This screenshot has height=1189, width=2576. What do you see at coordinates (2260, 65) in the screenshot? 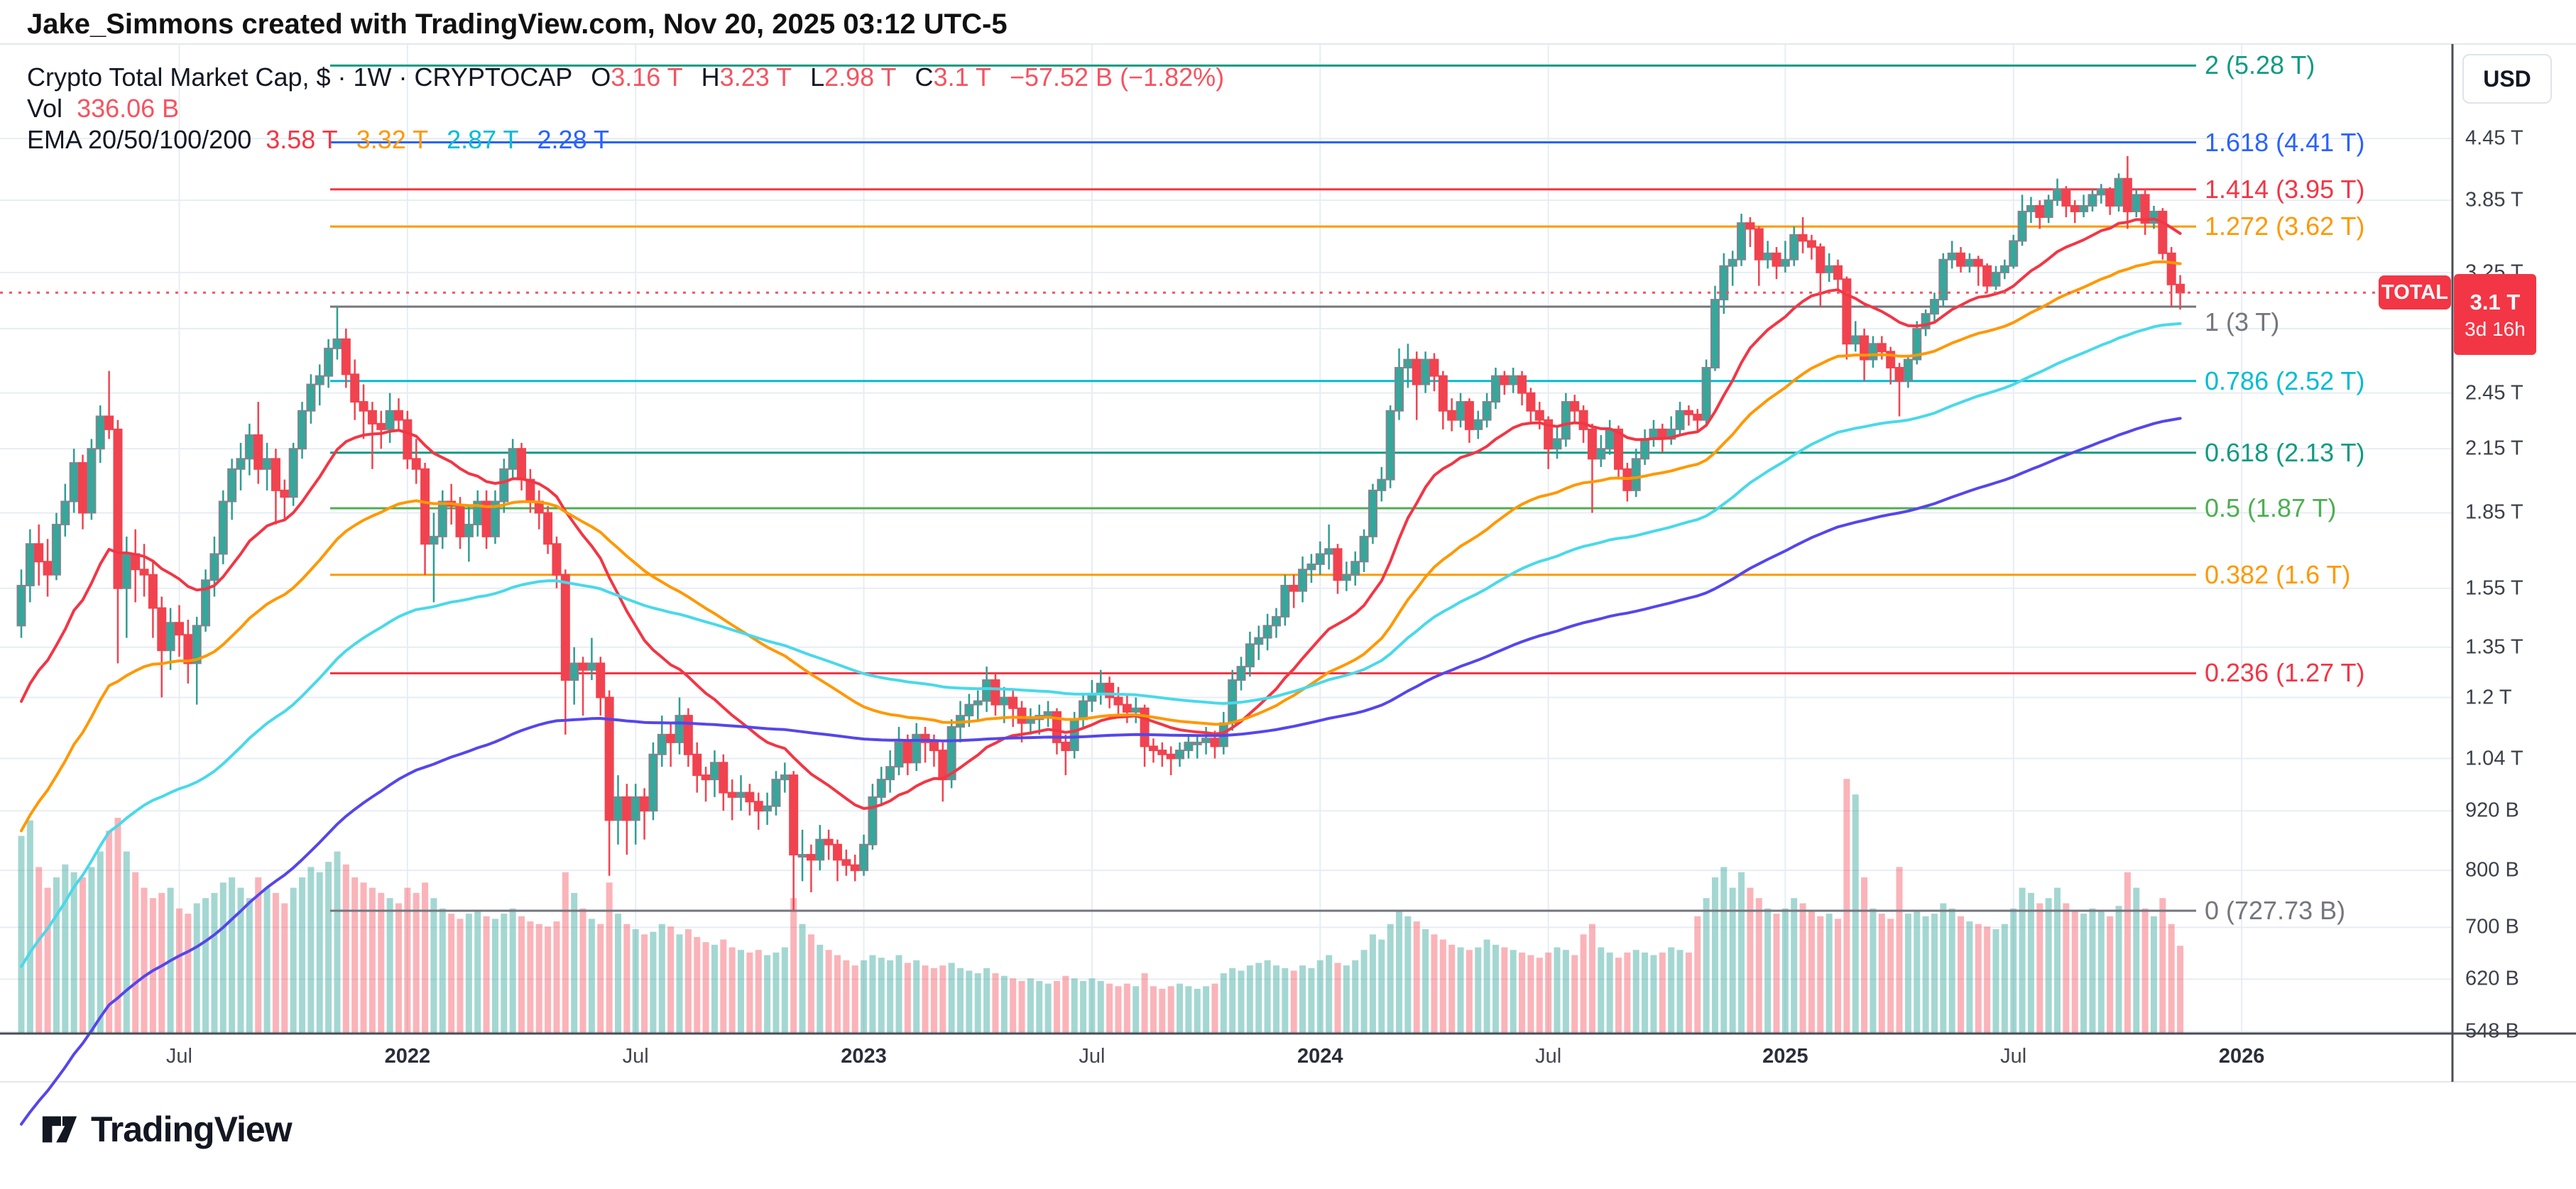
I see `fib-level-label: 2 (5.28 T)` at bounding box center [2260, 65].